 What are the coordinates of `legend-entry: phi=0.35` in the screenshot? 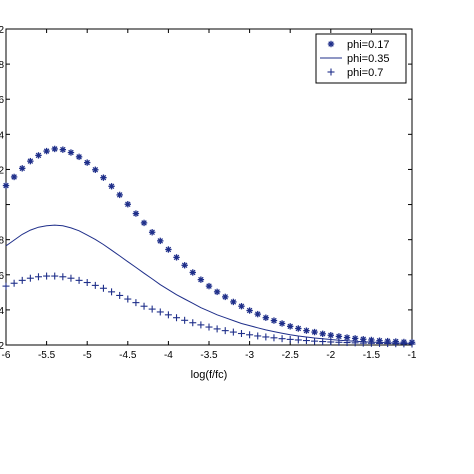 It's located at (368, 59).